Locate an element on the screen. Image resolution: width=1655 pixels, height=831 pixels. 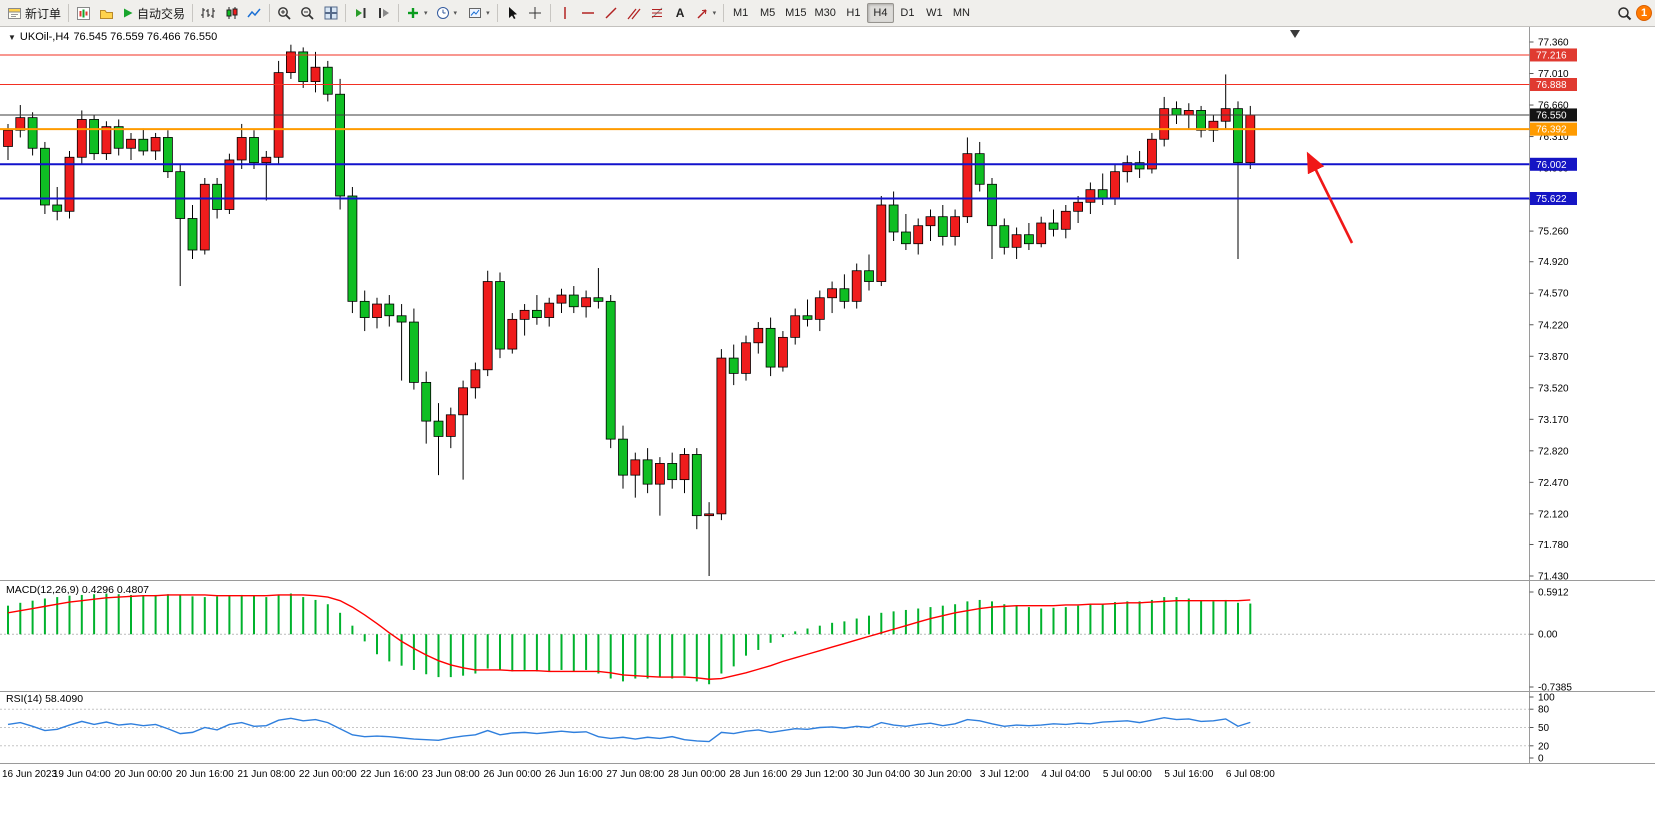
svg-text: 29 Jun 12:00 is located at coordinates (820, 774).